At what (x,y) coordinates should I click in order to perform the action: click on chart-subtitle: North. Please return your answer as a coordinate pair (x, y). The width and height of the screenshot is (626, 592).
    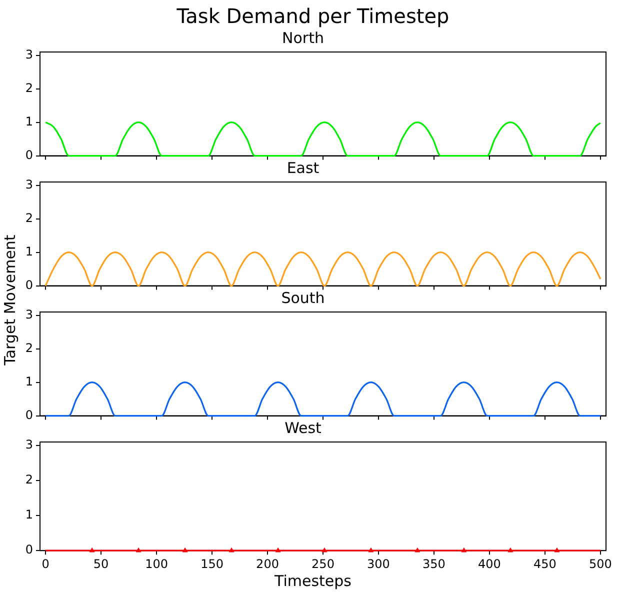
    Looking at the image, I should click on (303, 37).